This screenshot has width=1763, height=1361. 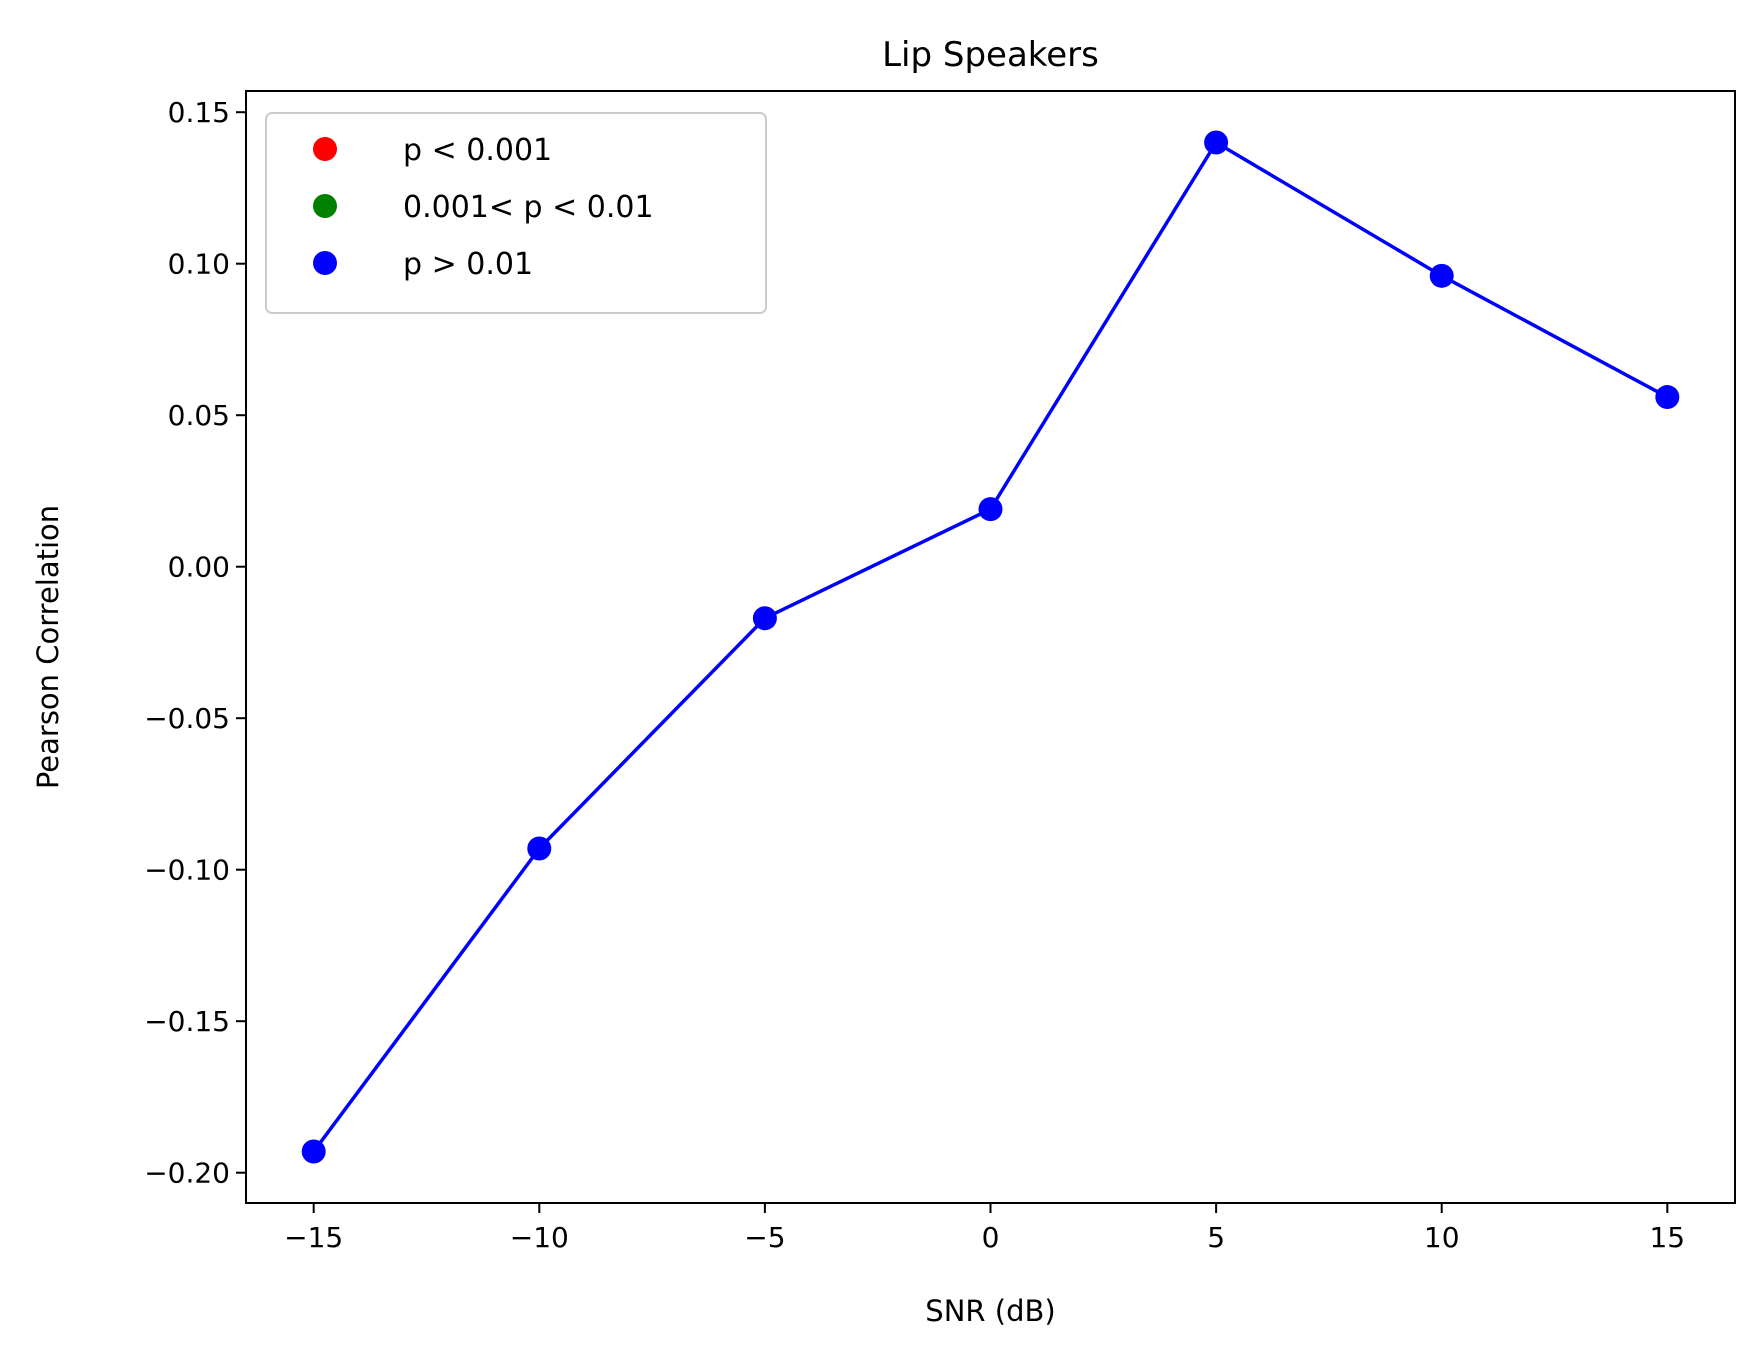 I want to click on y-tick-label: −0.05, so click(x=187, y=718).